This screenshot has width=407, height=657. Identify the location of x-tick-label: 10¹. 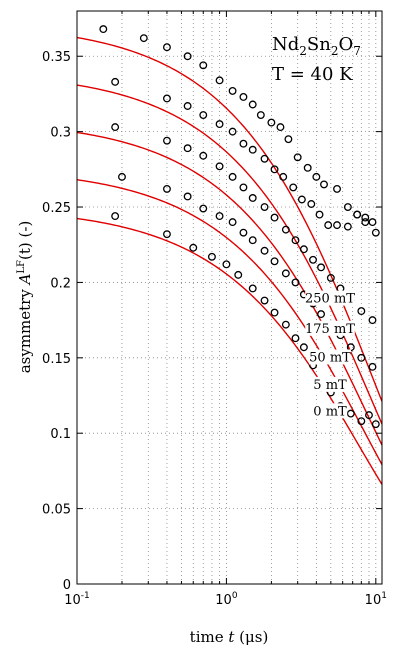
(376, 599).